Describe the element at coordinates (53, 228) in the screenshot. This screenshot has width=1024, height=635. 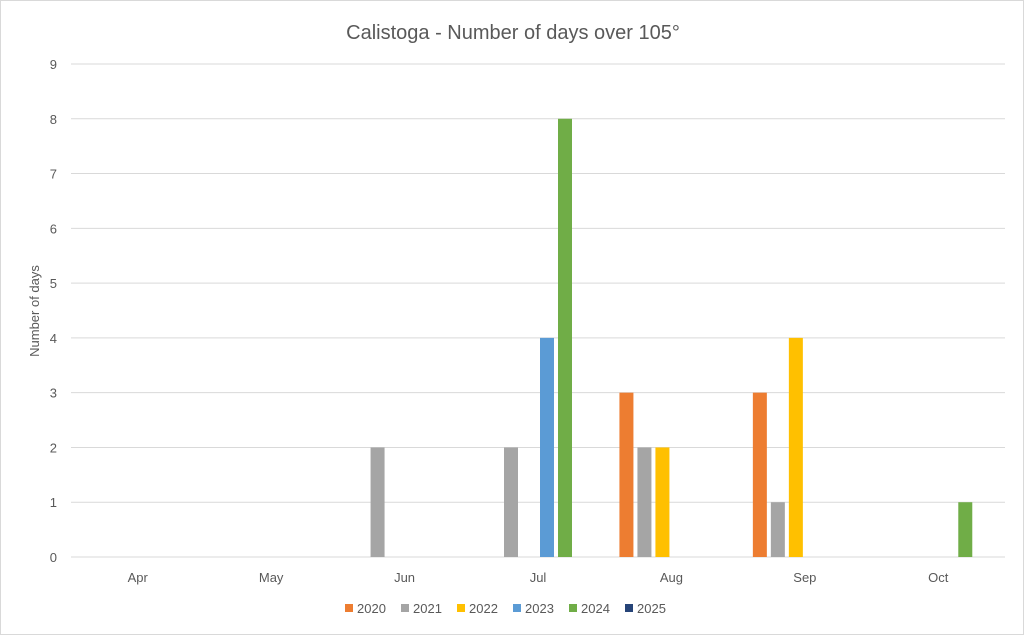
I see `y-tick-label: 6` at that location.